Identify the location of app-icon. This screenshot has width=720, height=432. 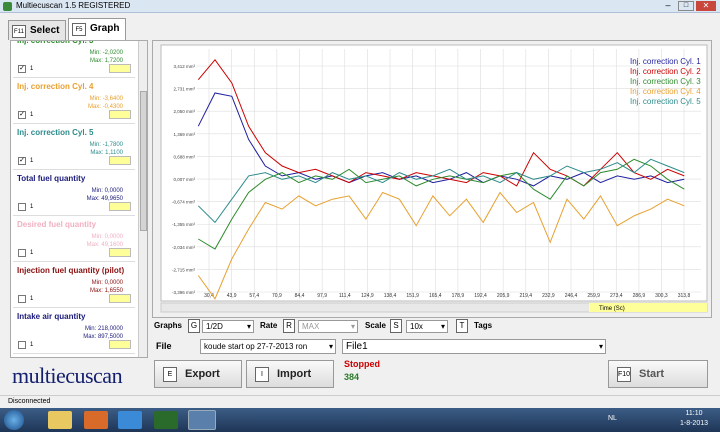
(7, 6).